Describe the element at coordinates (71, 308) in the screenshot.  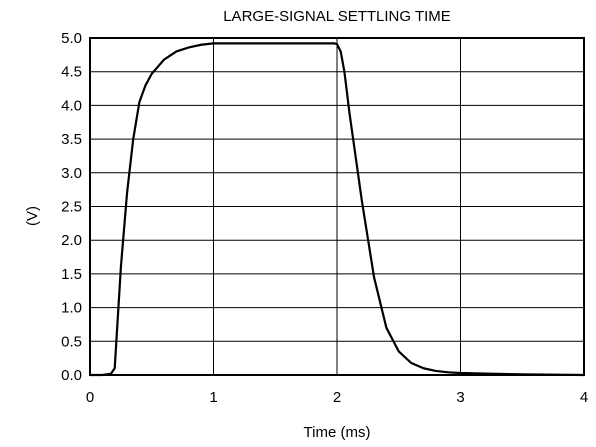
I see `y-tick-label: 1.0` at that location.